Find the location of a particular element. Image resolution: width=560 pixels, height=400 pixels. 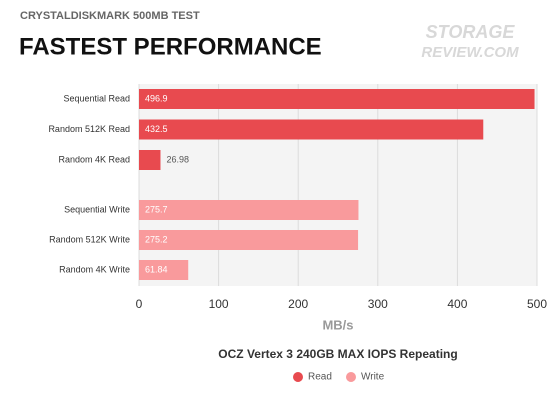

value-label: 61.84 is located at coordinates (156, 269).